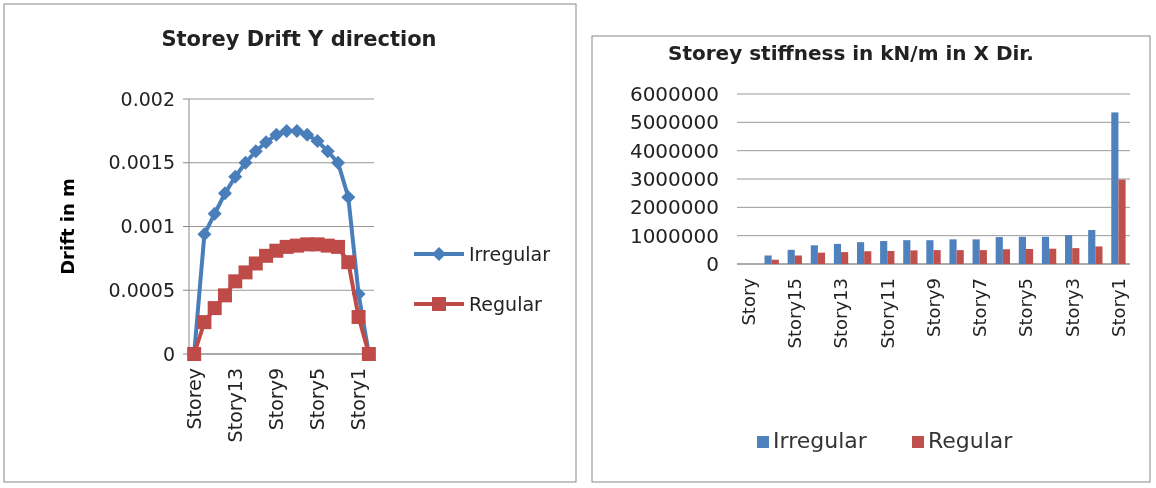 This screenshot has width=1156, height=488. Describe the element at coordinates (674, 235) in the screenshot. I see `y-tick-label: 1000000` at that location.